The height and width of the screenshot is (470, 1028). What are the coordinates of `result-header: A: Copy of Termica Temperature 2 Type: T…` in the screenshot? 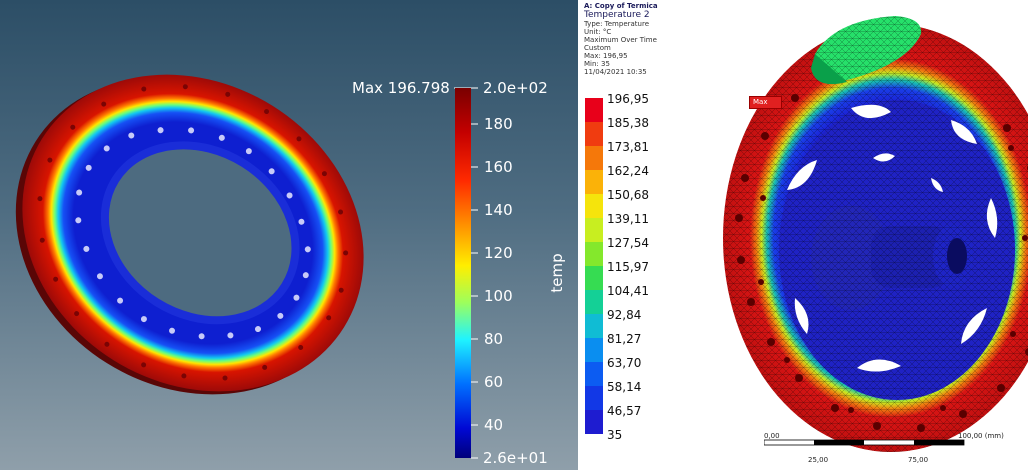 It's located at (621, 39).